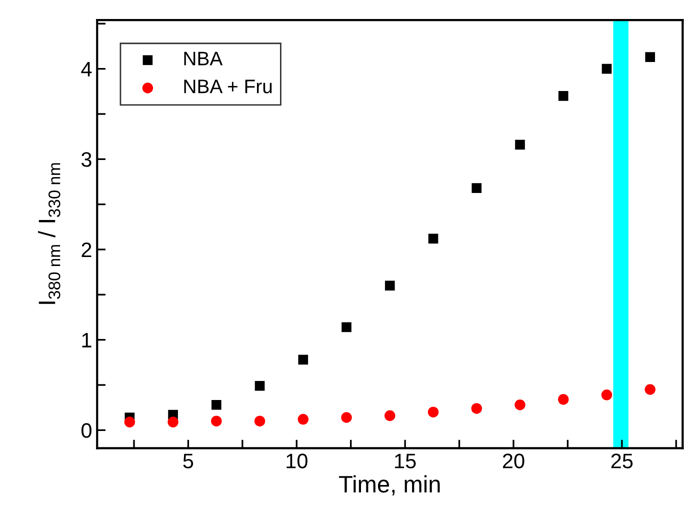  What do you see at coordinates (86, 159) in the screenshot?
I see `y-tick-label: 3` at bounding box center [86, 159].